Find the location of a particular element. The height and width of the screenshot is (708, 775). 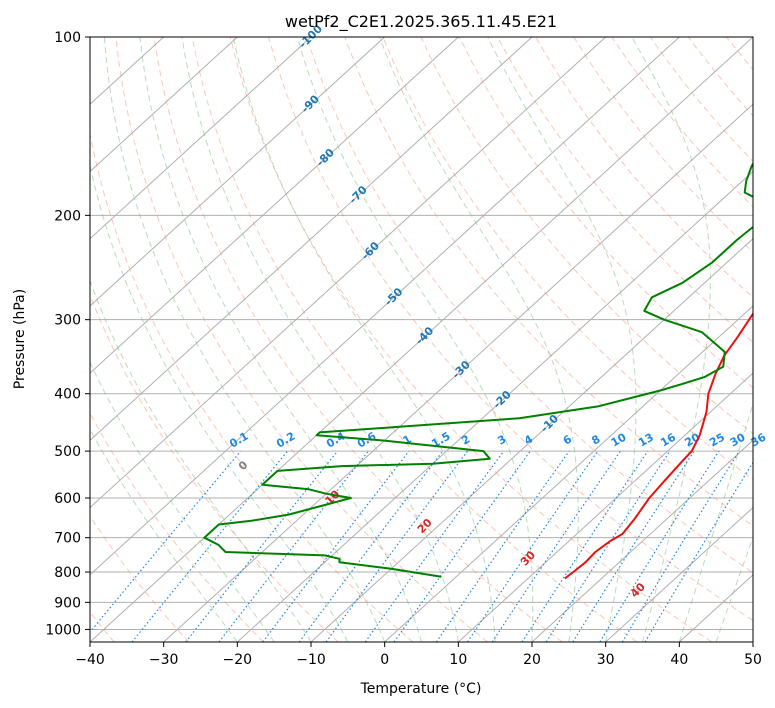

x-tick-label: −30 is located at coordinates (164, 660).